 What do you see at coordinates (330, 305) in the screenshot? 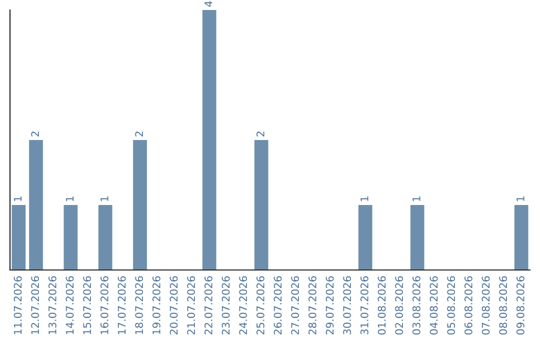
I see `x-tick-label: 29.07.2026` at bounding box center [330, 305].